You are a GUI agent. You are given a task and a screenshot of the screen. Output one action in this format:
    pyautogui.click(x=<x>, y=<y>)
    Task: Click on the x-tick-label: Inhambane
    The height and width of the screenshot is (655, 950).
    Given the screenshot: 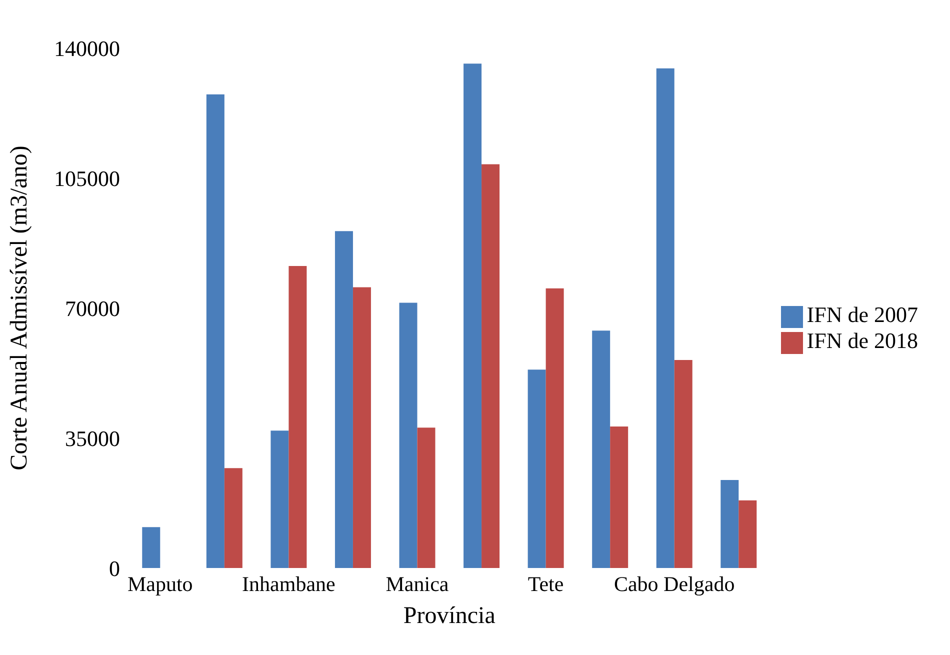 What is the action you would take?
    pyautogui.click(x=289, y=584)
    